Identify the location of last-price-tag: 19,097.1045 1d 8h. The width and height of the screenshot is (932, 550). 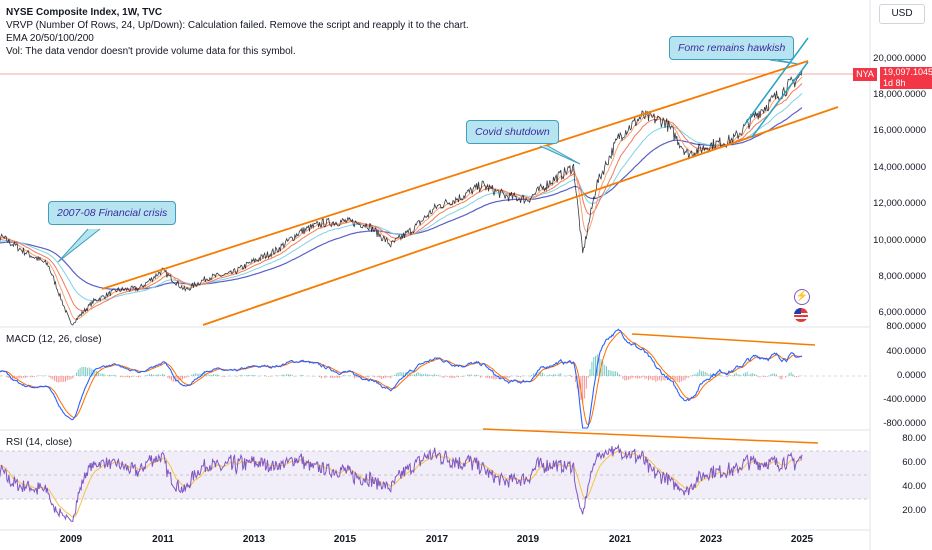
(906, 78).